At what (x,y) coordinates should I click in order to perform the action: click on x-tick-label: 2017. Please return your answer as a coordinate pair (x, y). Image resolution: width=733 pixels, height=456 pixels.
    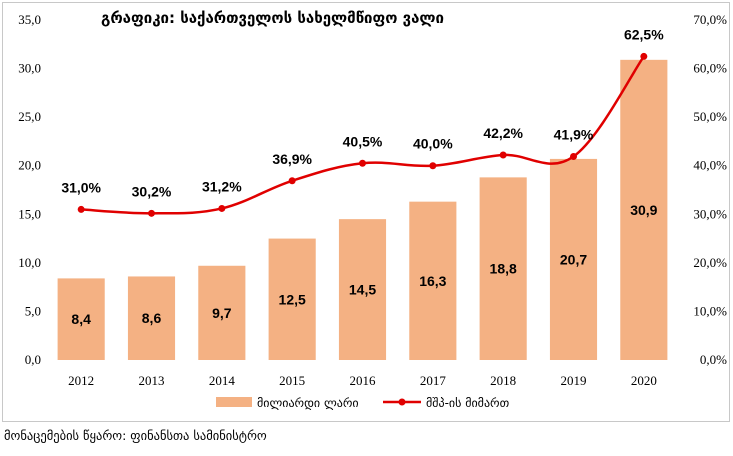
    Looking at the image, I should click on (433, 380).